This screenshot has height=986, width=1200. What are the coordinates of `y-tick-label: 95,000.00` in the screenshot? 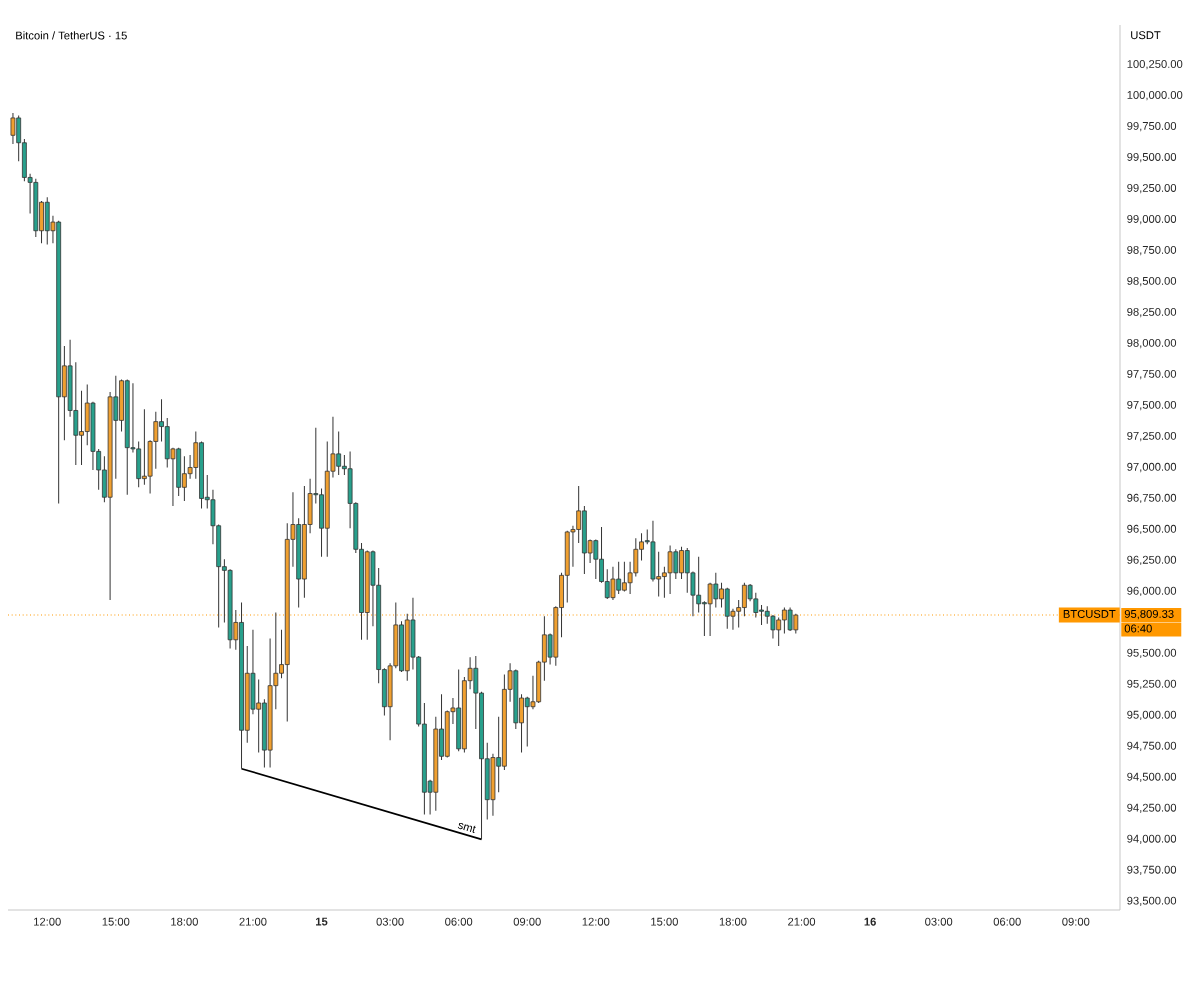 It's located at (1152, 715).